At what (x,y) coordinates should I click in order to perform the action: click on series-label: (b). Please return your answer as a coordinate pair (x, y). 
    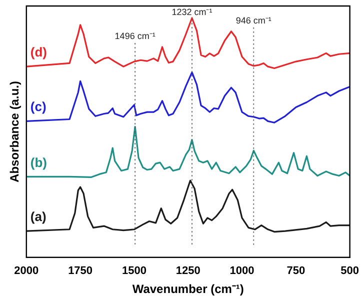
    Looking at the image, I should click on (39, 162).